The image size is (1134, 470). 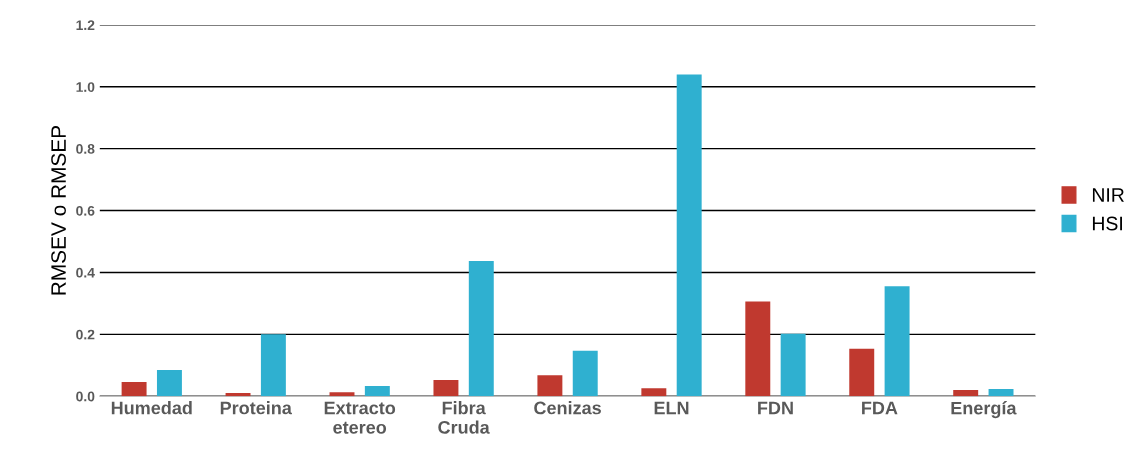 I want to click on x-tick-label: Extracto etereo, so click(x=360, y=417).